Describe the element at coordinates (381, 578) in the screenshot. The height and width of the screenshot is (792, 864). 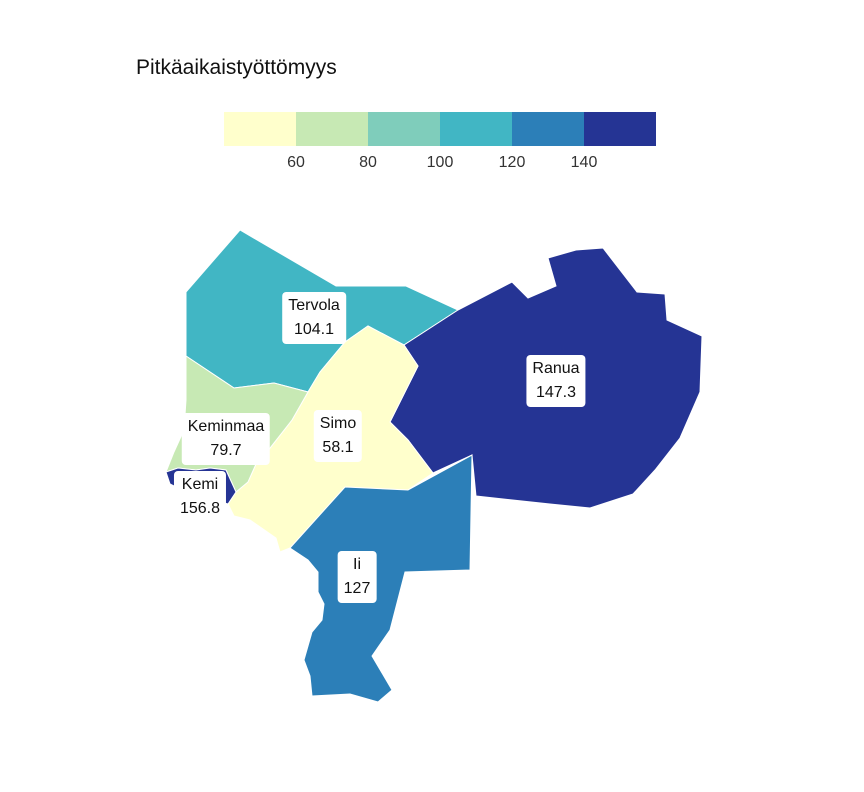
I see `region-ii` at that location.